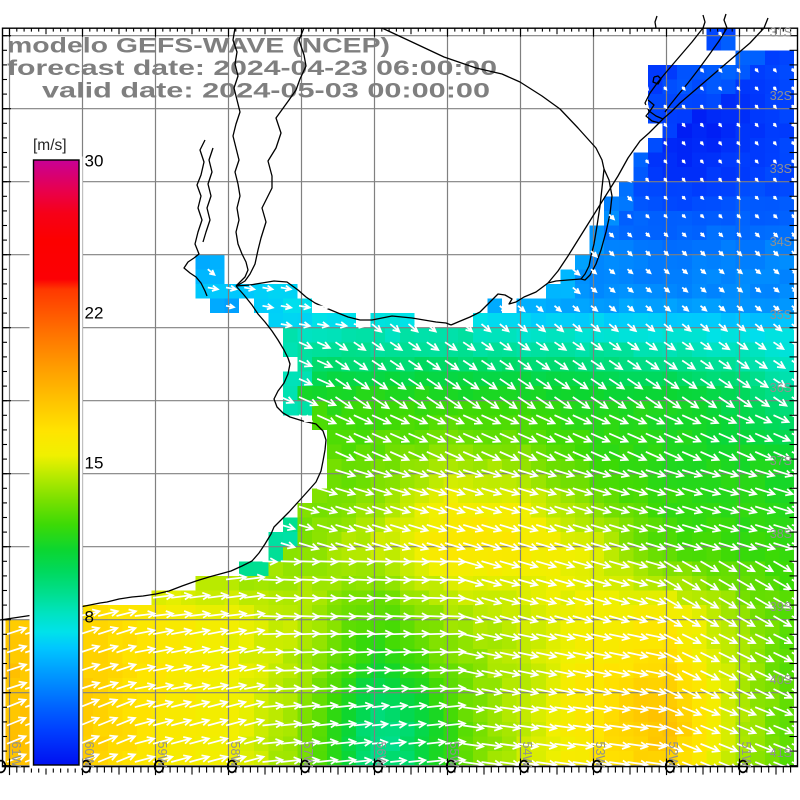 Image resolution: width=800 pixels, height=800 pixels. What do you see at coordinates (89, 617) in the screenshot?
I see `svg-text: 8` at bounding box center [89, 617].